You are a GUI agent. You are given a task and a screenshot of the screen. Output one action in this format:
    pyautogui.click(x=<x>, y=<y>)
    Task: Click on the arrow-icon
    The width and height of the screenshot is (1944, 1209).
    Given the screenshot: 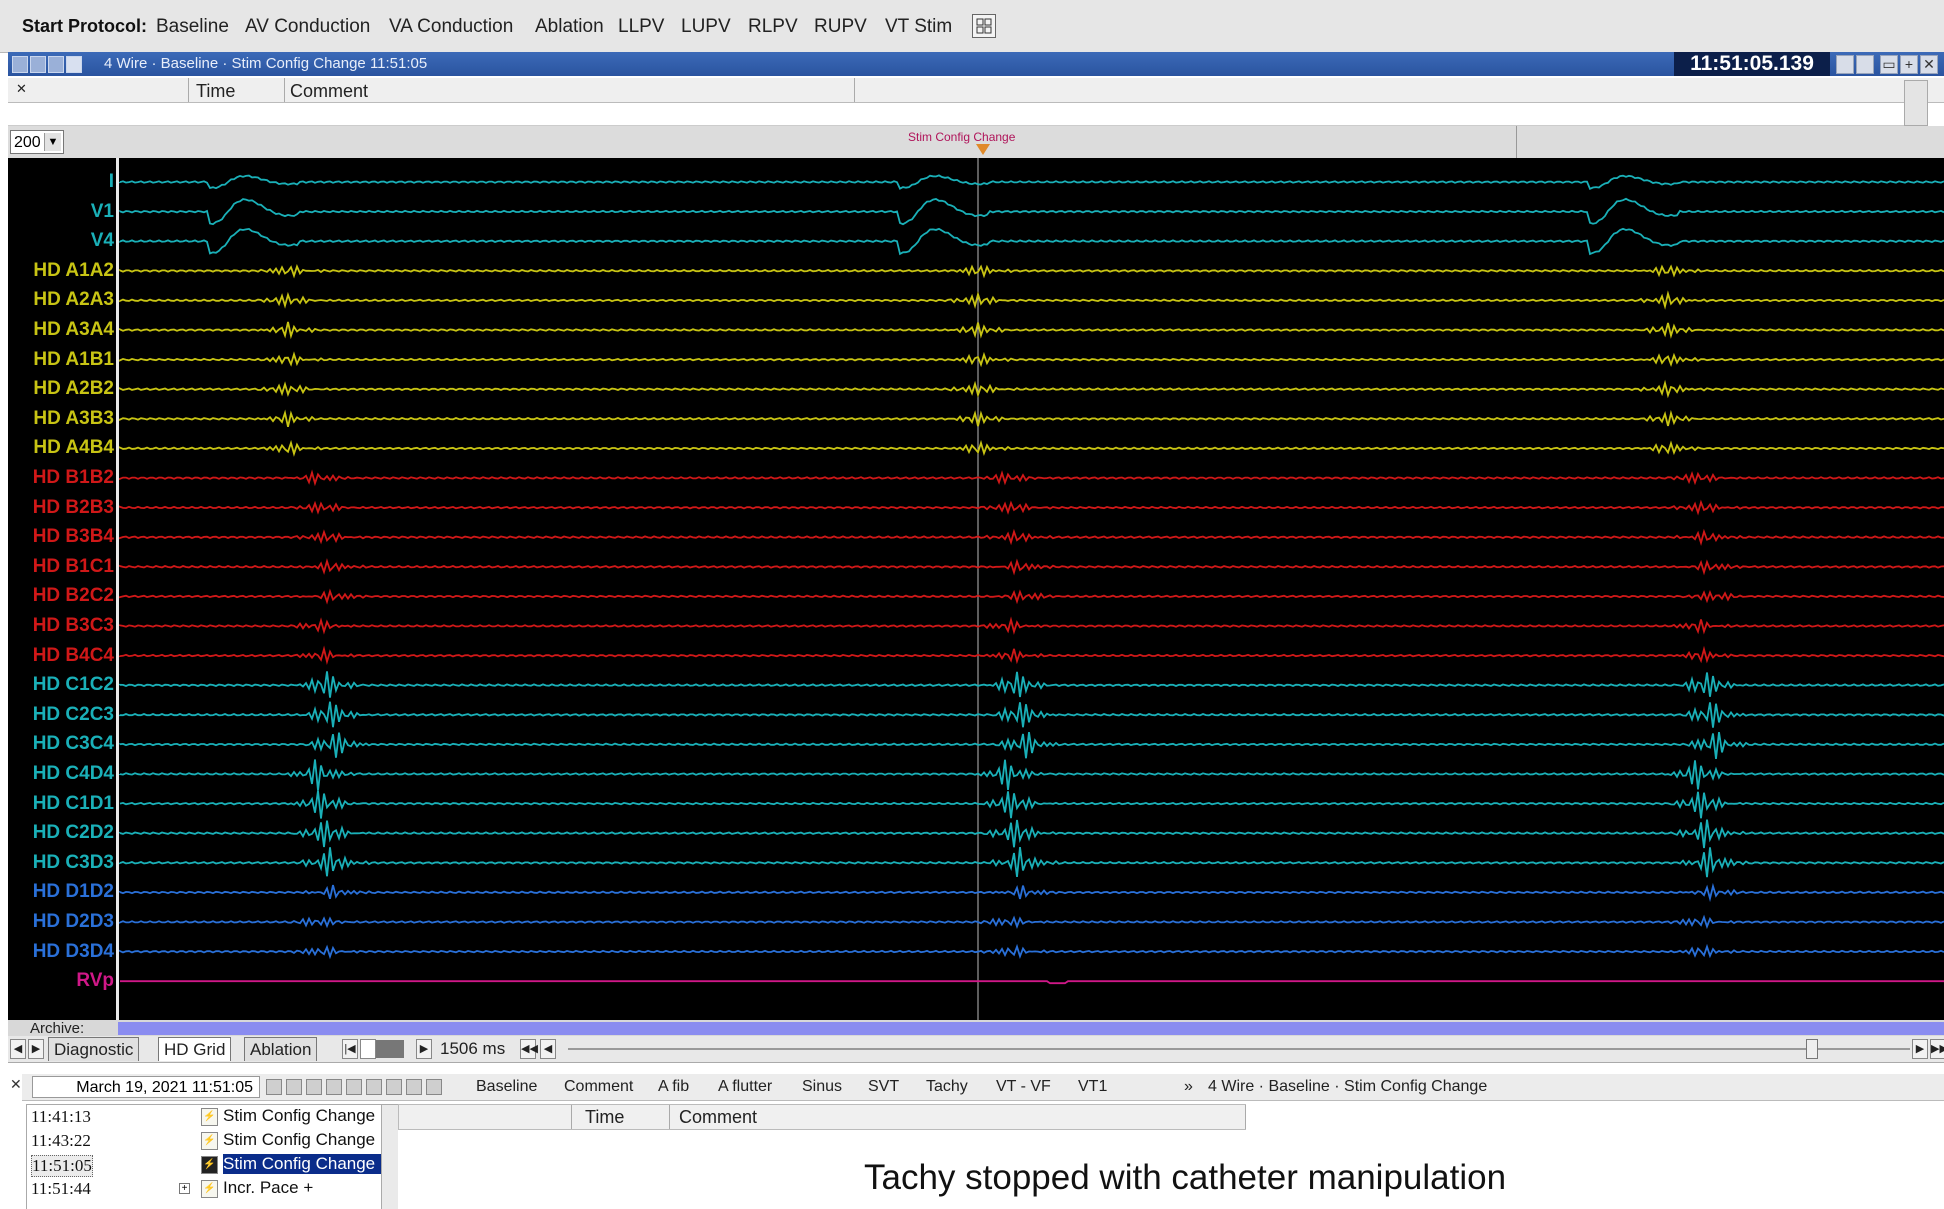 What is the action you would take?
    pyautogui.click(x=314, y=1087)
    